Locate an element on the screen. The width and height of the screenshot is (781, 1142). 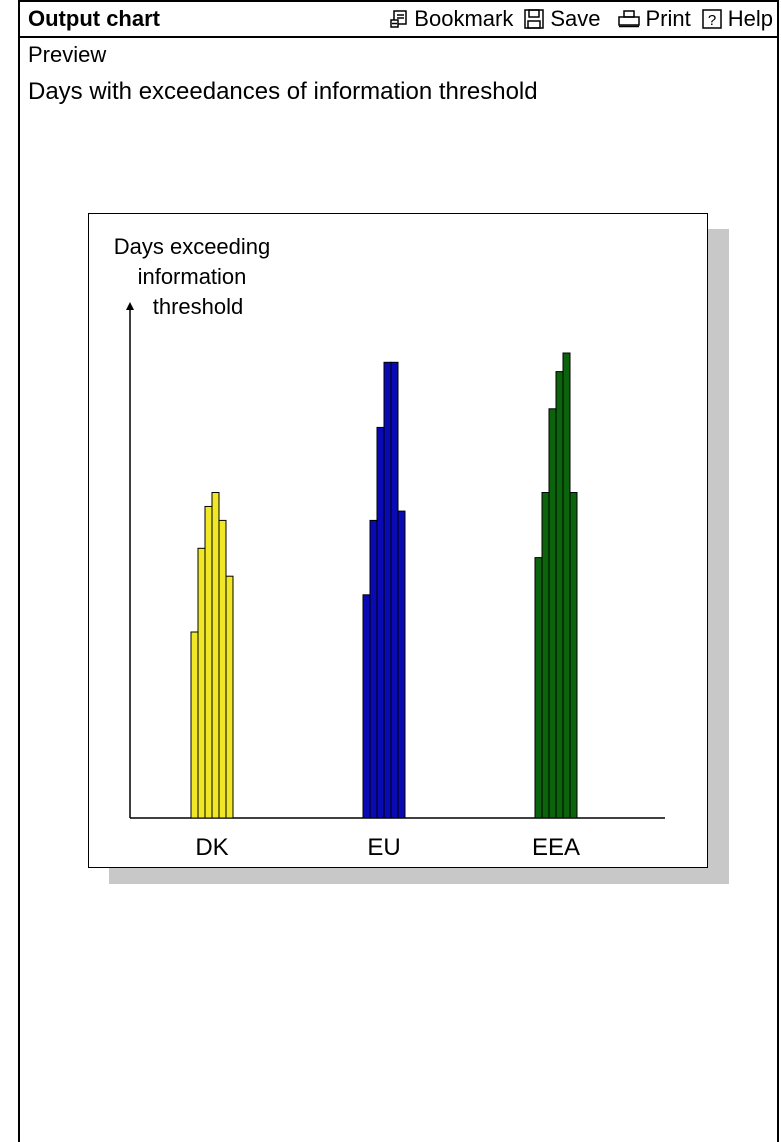
print-label: Print is located at coordinates (668, 18).